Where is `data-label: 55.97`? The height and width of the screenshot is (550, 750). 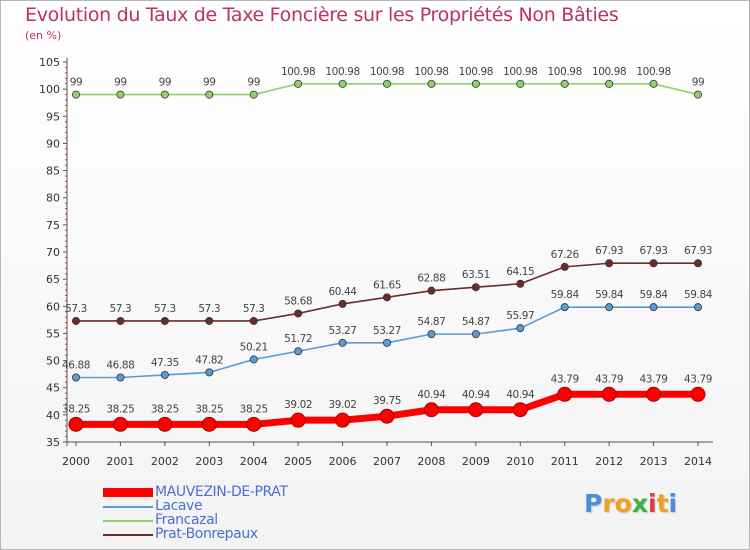 data-label: 55.97 is located at coordinates (520, 316).